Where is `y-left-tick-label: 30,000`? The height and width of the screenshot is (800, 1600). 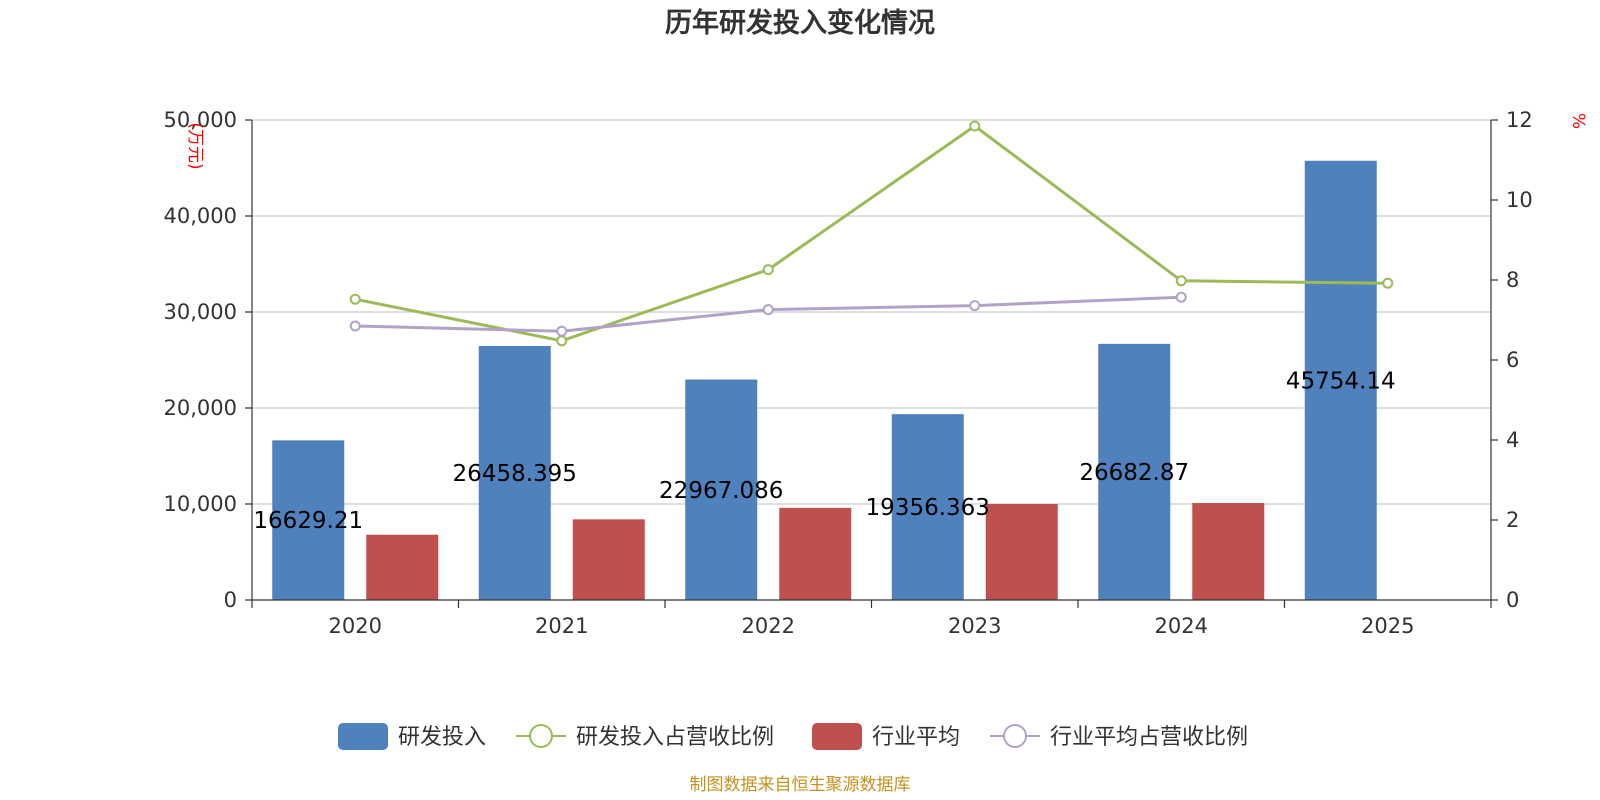
y-left-tick-label: 30,000 is located at coordinates (200, 312).